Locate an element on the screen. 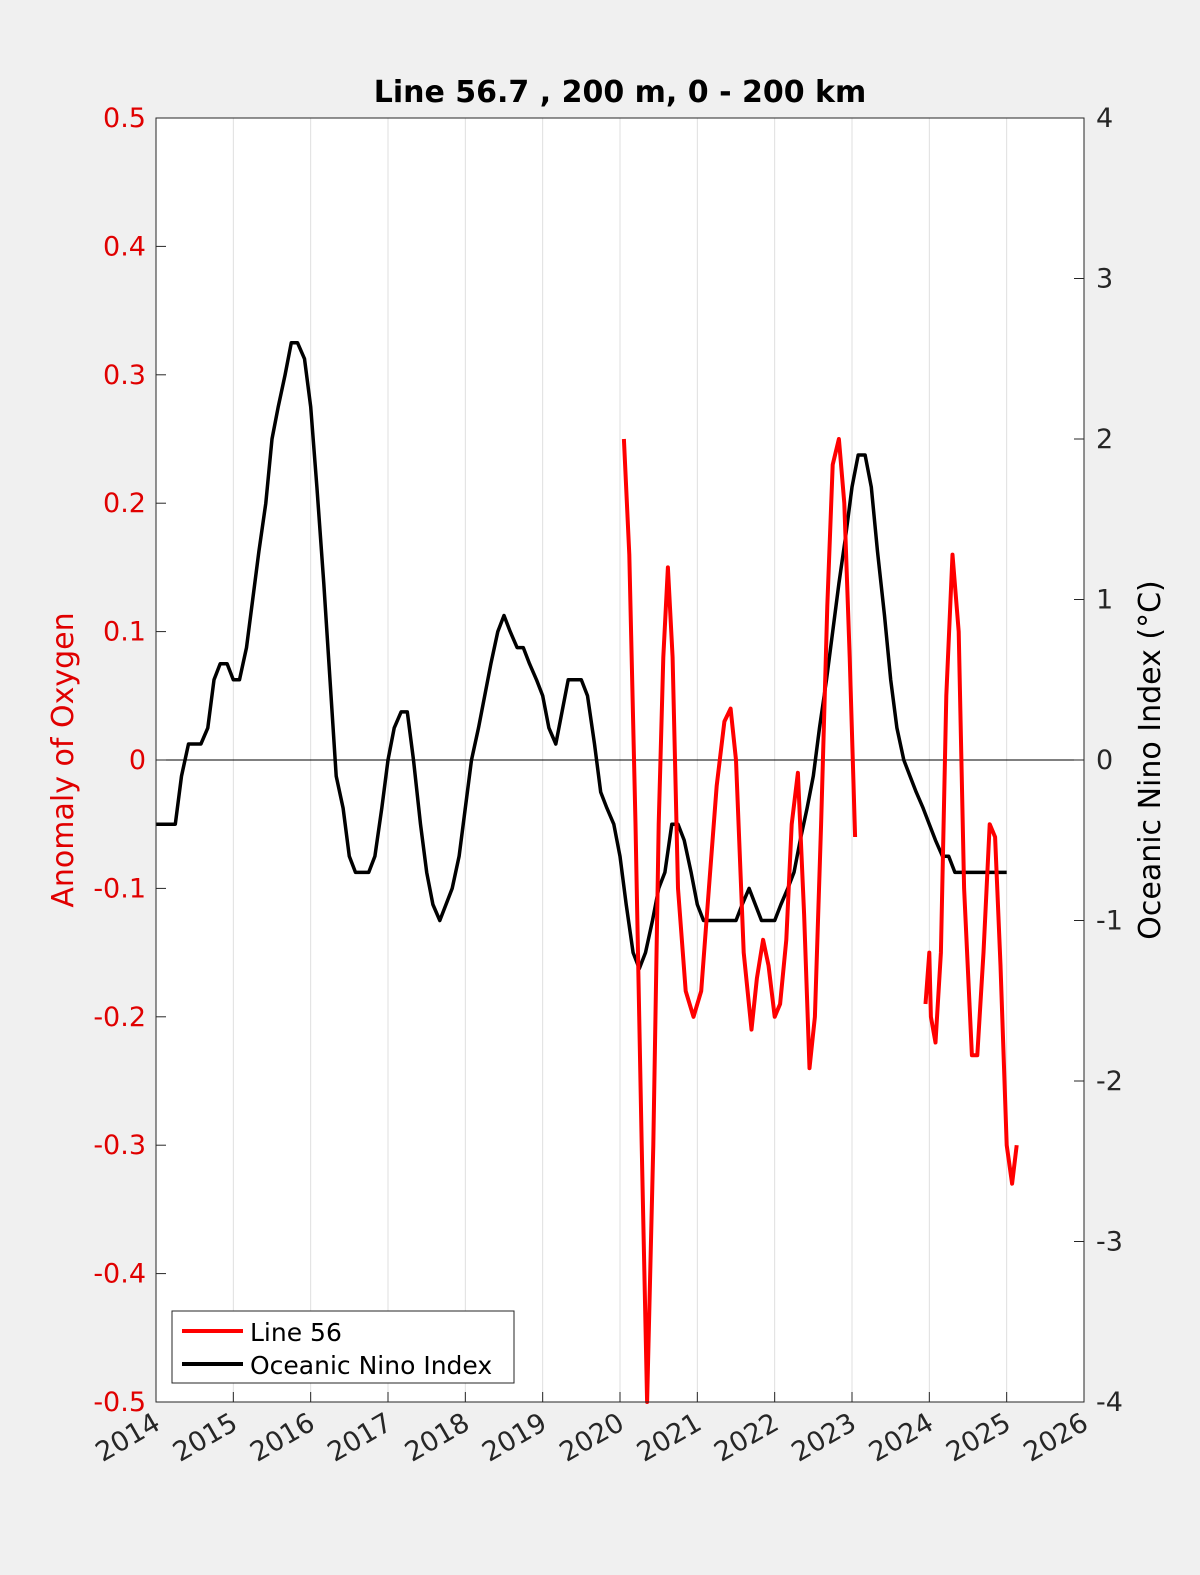  y-right-tick-label: -3 is located at coordinates (1109, 1242).